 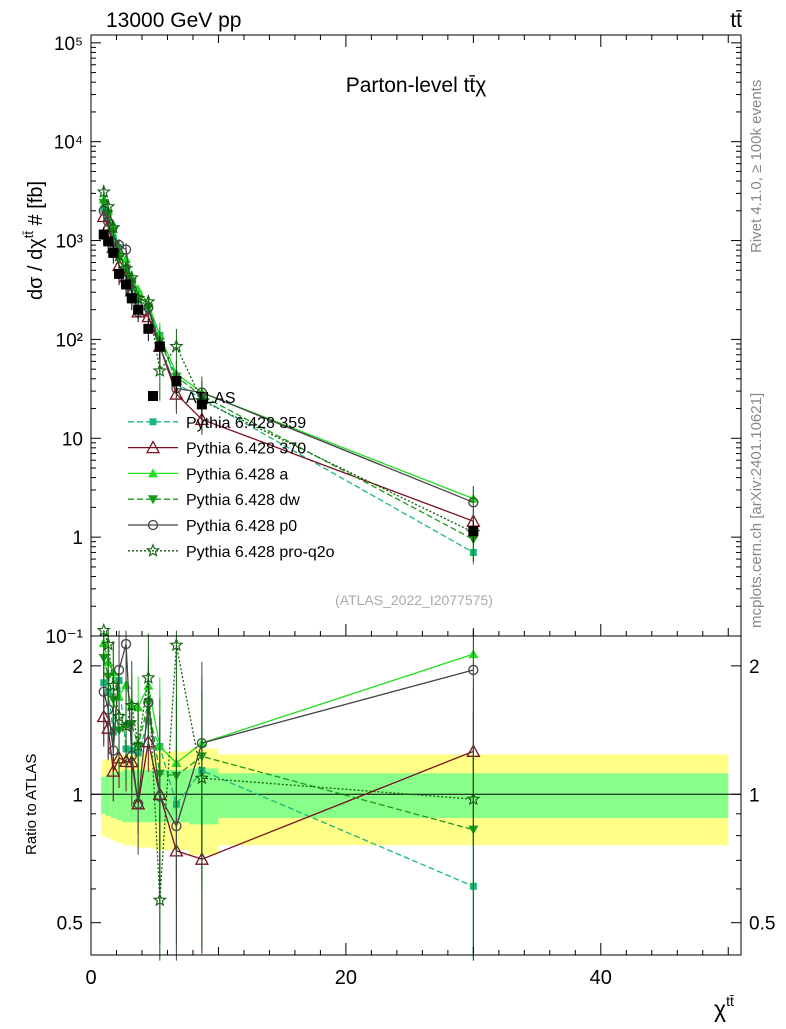 I want to click on y-axis-label-sup: tt̄, so click(x=28, y=235).